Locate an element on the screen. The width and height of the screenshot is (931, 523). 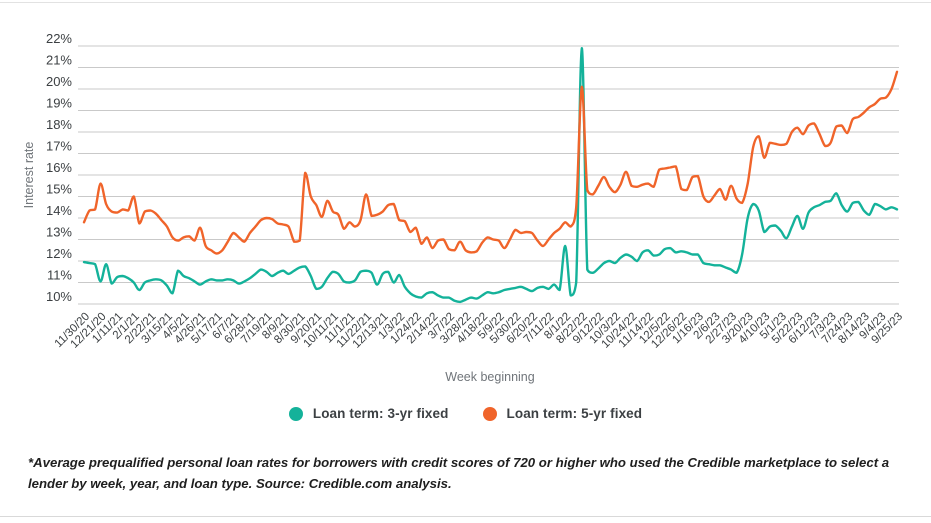
legend-label-5yr: Loan term: 5-yr fixed is located at coordinates (574, 413).